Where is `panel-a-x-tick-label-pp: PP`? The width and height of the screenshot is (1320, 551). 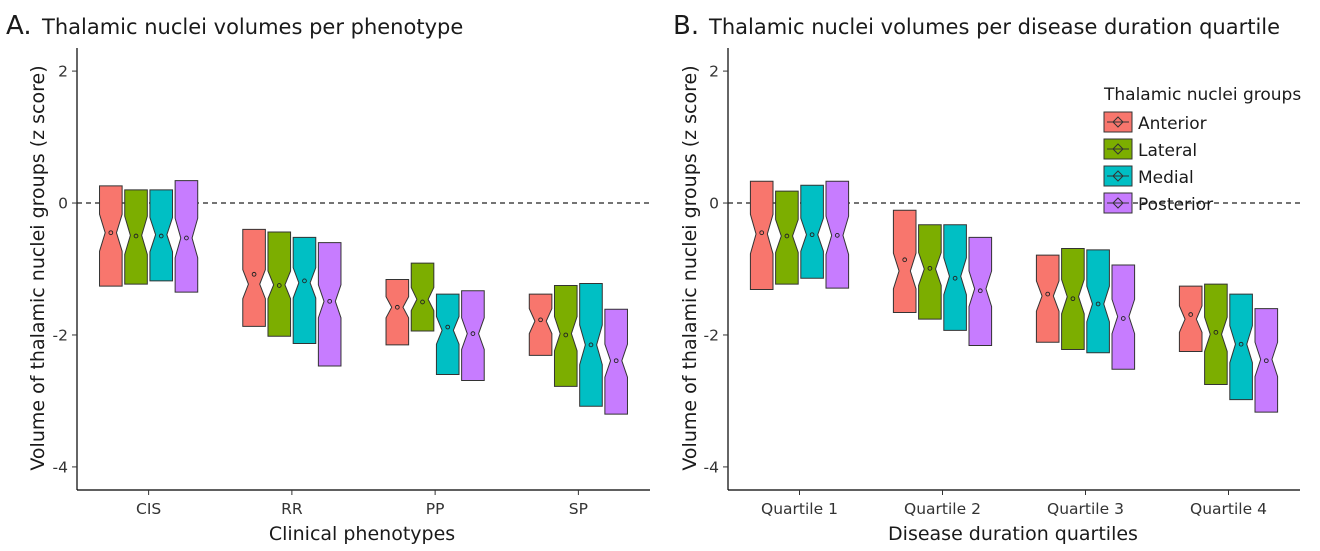
panel-a-x-tick-label-pp: PP is located at coordinates (435, 509).